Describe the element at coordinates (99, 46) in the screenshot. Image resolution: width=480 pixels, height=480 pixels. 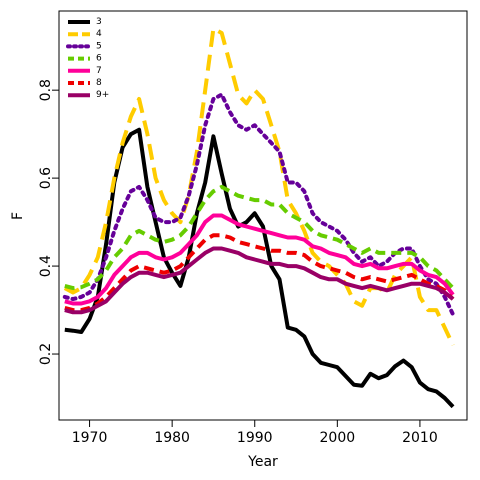
I see `legend-label-2: 5` at that location.